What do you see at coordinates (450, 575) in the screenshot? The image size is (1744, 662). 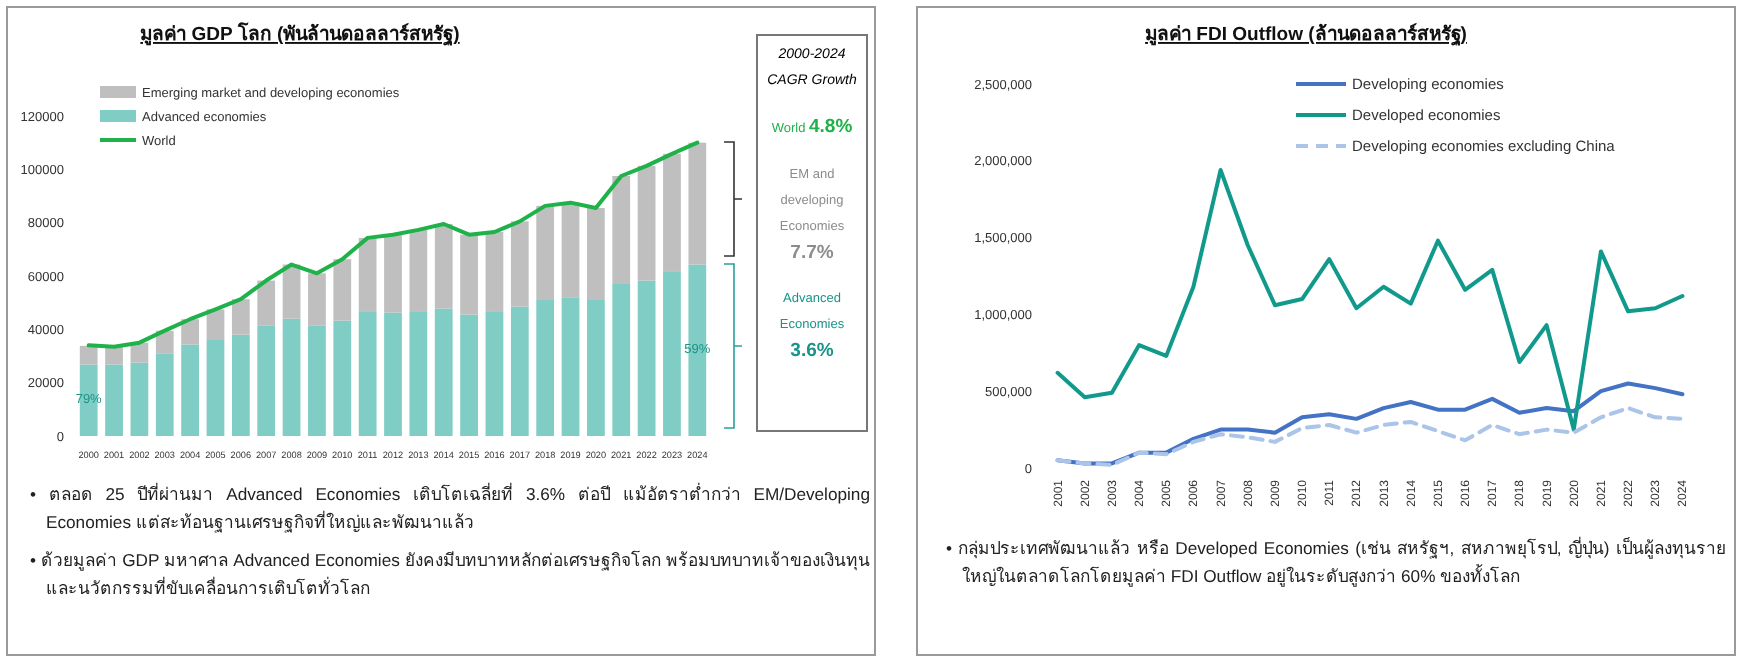 I see `text: • ด้วยมูลค่า GDP มหาศาล Advanced Economies ยังคงมีบทบาทหลักต่อเศรษฐกิจโลก พร้อมบทบาทเจ้าของเงินทุนและนวัตกรรมที่ขับเคลื่อนการเติบโตทั่วโลก` at bounding box center [450, 575].